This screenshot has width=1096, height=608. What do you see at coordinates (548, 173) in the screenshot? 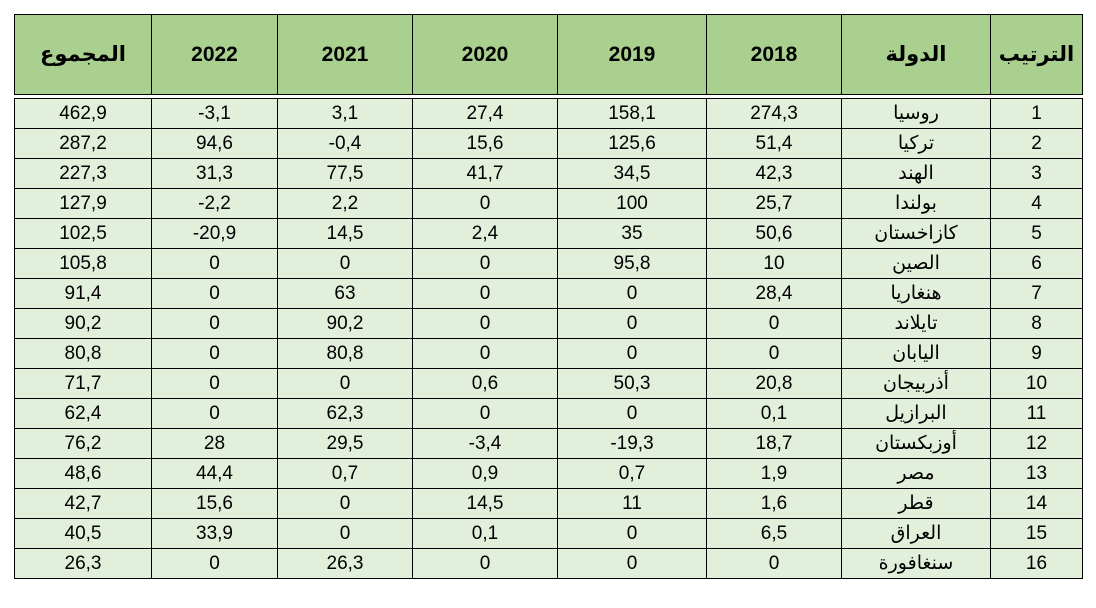
I see `table-row: 3 الهند 42,3 34,5 41,7 77,5 31,3 227,3` at bounding box center [548, 173].